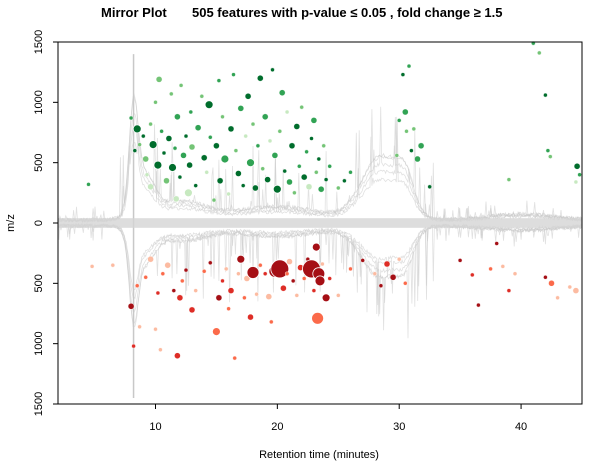 This screenshot has width=592, height=464. Describe the element at coordinates (134, 12) in the screenshot. I see `chart-title-left: Mirror Plot` at that location.